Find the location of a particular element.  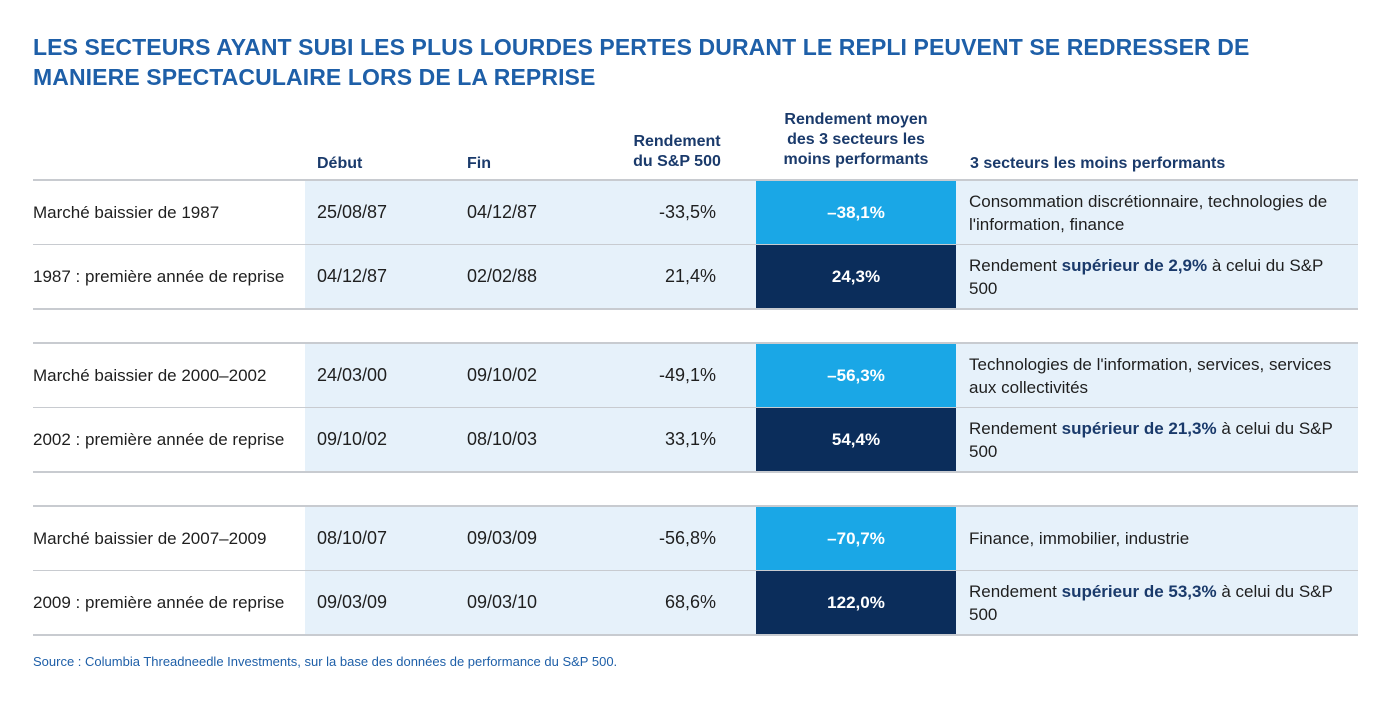

header-avg-line-2: des 3 secteurs les is located at coordinates (856, 139).